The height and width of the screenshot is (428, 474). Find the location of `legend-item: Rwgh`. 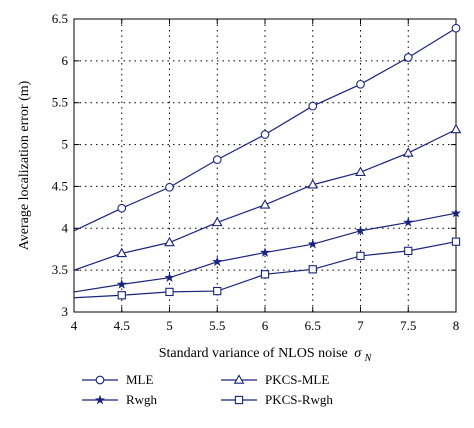

legend-item: Rwgh is located at coordinates (120, 399).